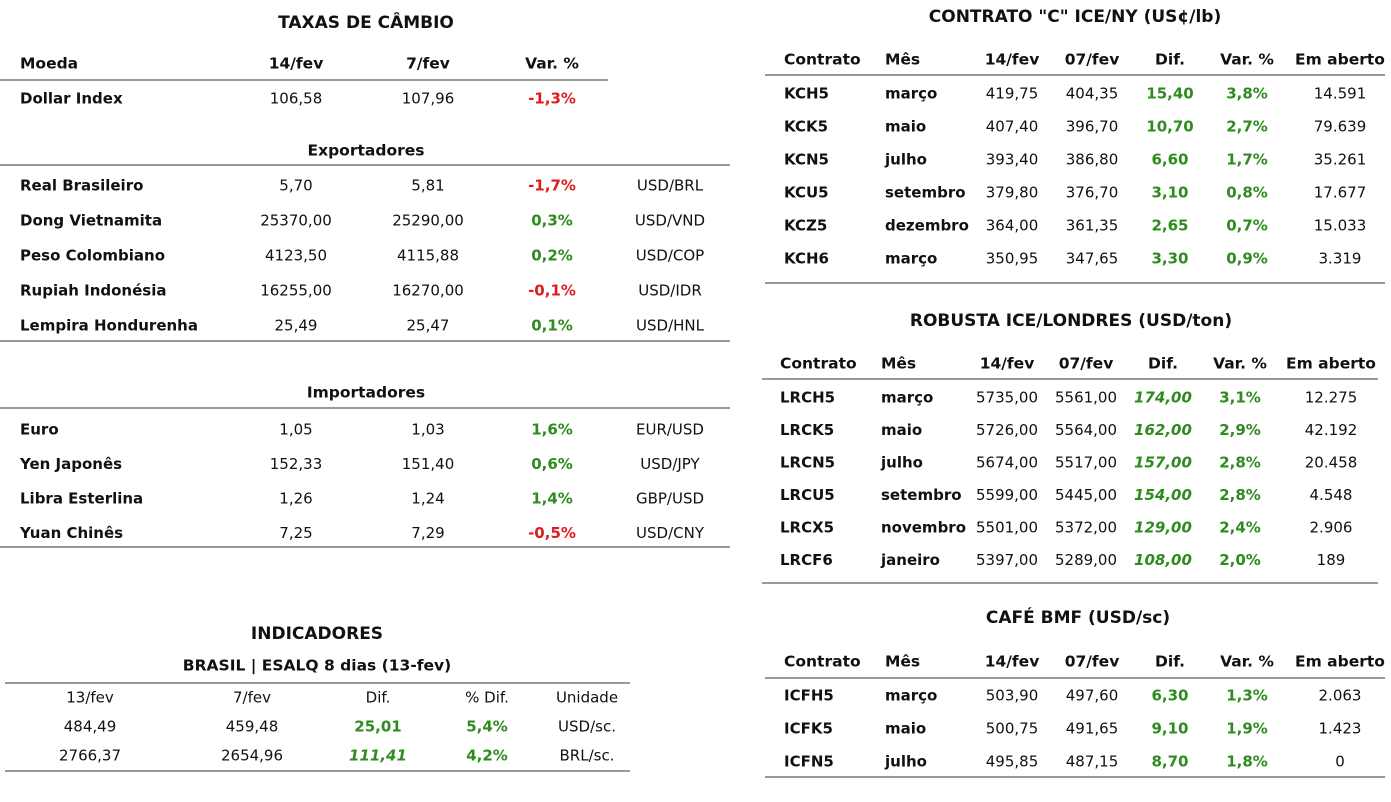 The height and width of the screenshot is (802, 1391). I want to click on table-header: Em aberto, so click(1331, 364).